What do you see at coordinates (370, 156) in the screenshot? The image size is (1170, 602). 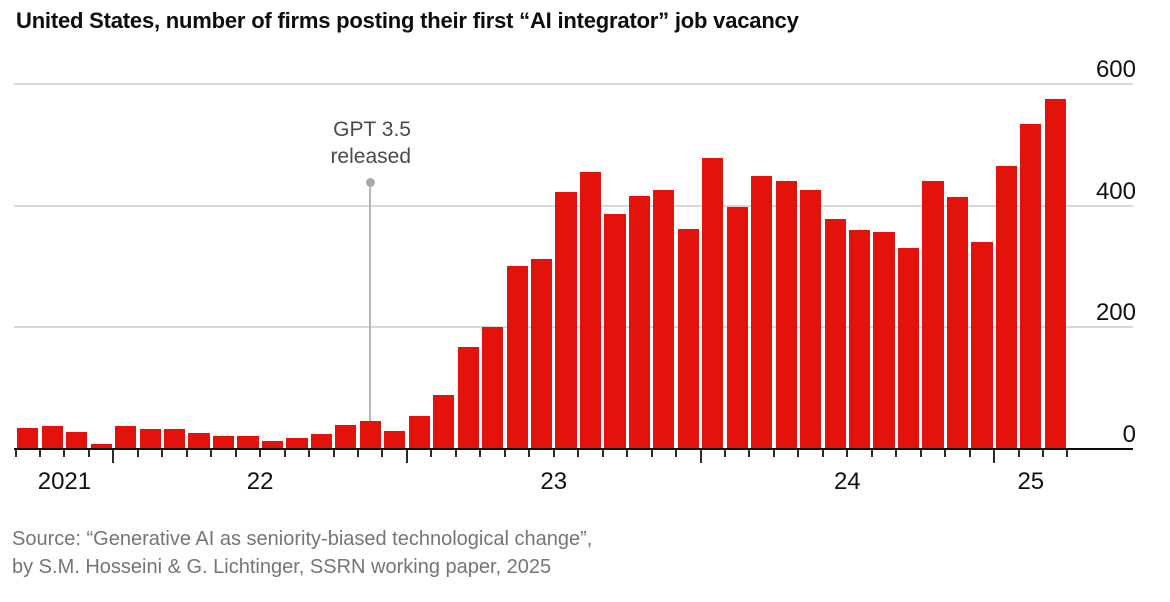 I see `annotation-line2: released` at bounding box center [370, 156].